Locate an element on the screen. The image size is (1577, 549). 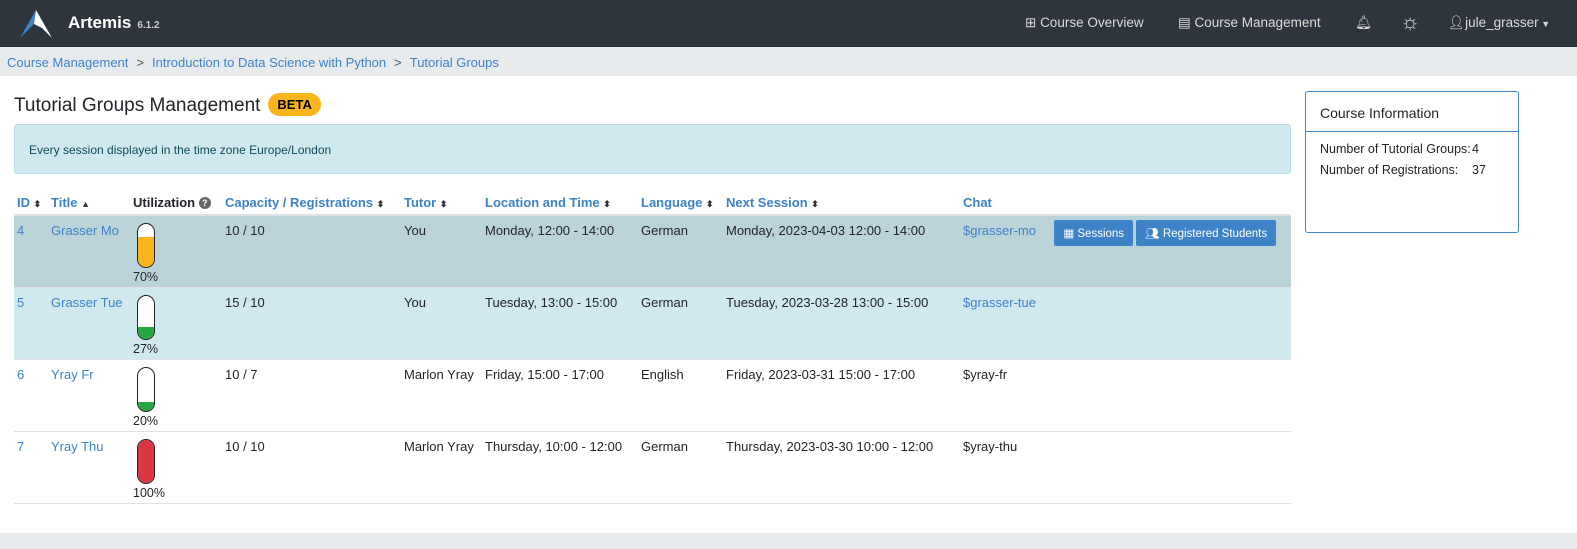
chat-link: $grasser-tue is located at coordinates (999, 302).